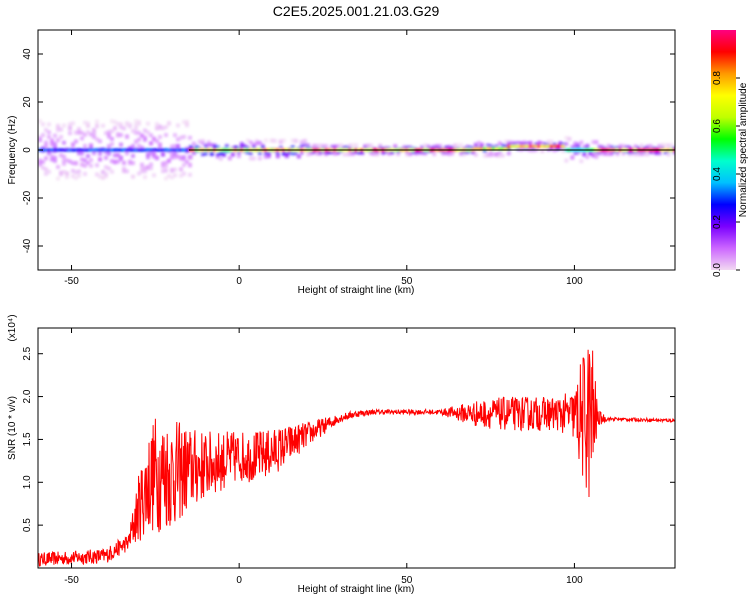 This screenshot has width=750, height=600. Describe the element at coordinates (407, 580) in the screenshot. I see `snr-x-tick-label: 50` at that location.